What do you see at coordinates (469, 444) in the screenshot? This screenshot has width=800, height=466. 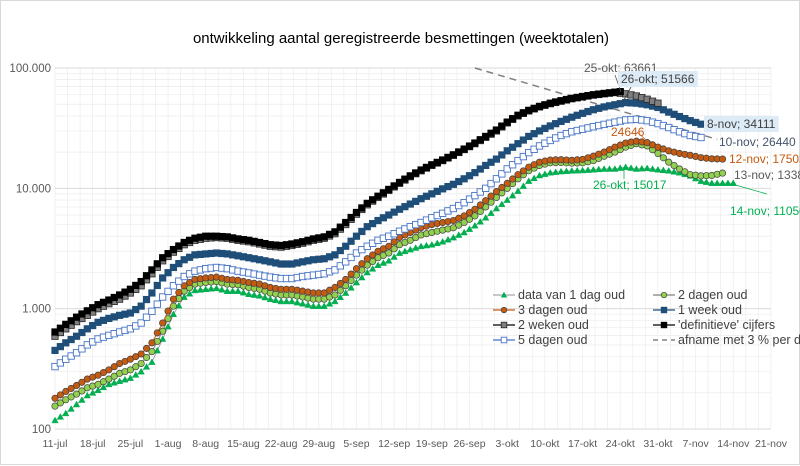 I see `x-tick-label: 26-sep` at bounding box center [469, 444].